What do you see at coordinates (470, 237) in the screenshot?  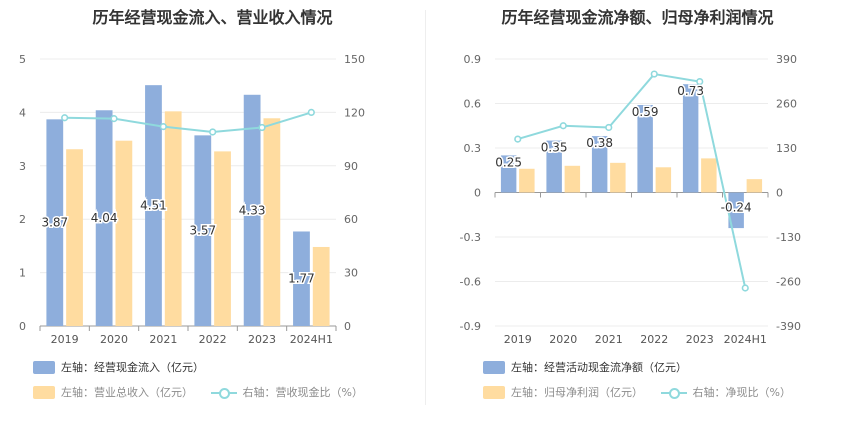 I see `y-tick-label: -0.3` at bounding box center [470, 237].